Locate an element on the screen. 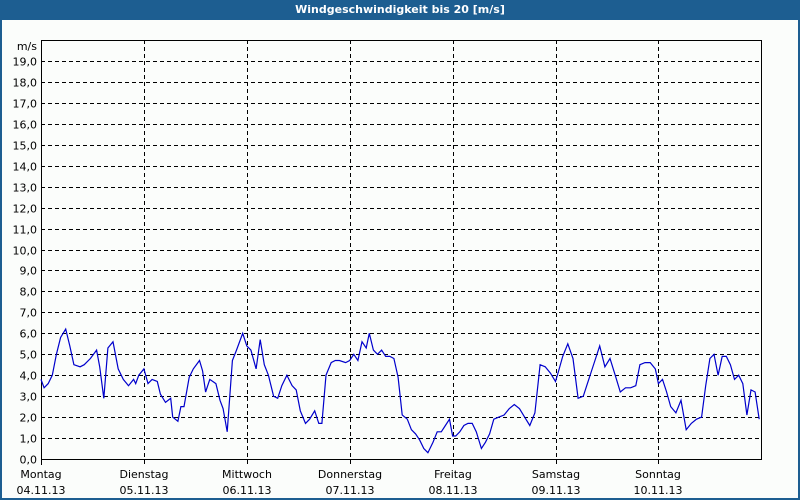 The width and height of the screenshot is (800, 500). y-tick-label: 1,0 is located at coordinates (29, 439).